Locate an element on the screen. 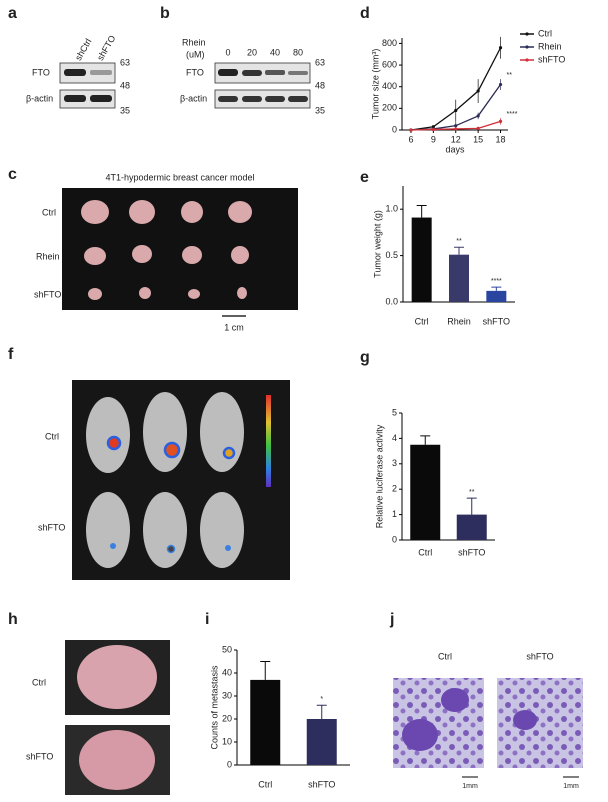 The height and width of the screenshot is (802, 608). x-tick-label: 9 is located at coordinates (433, 139).